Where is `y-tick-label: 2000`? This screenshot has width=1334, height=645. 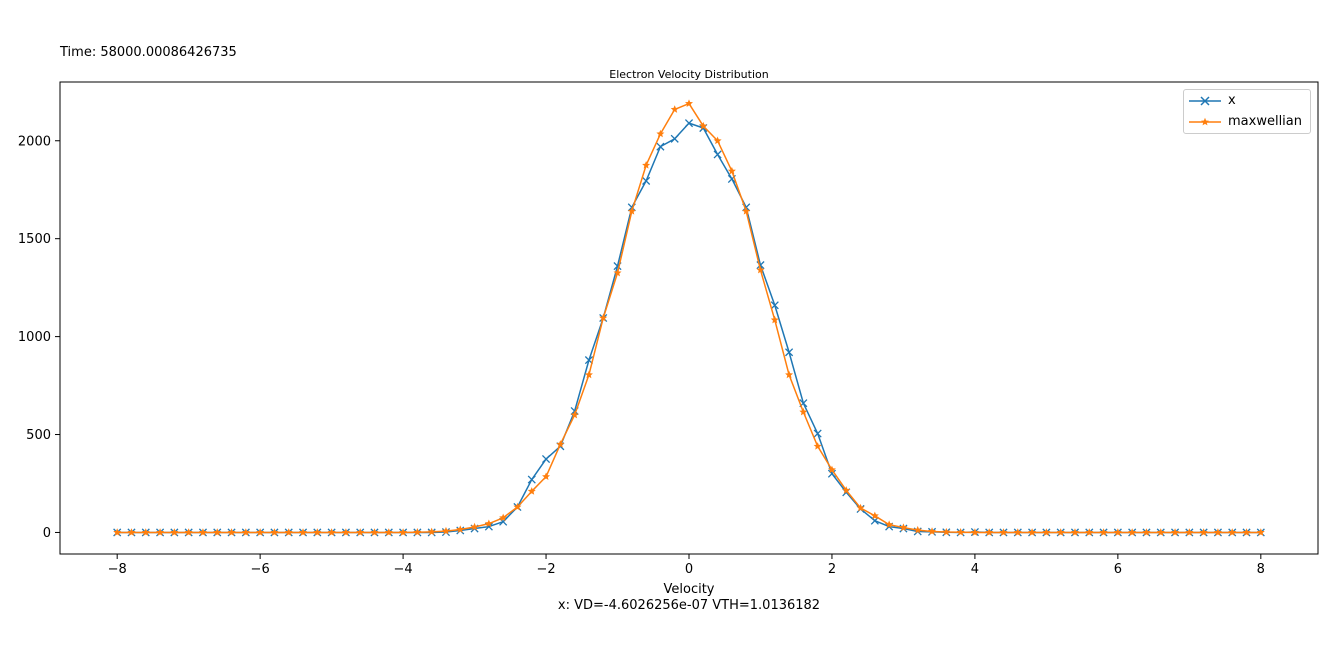
y-tick-label: 2000 is located at coordinates (34, 141).